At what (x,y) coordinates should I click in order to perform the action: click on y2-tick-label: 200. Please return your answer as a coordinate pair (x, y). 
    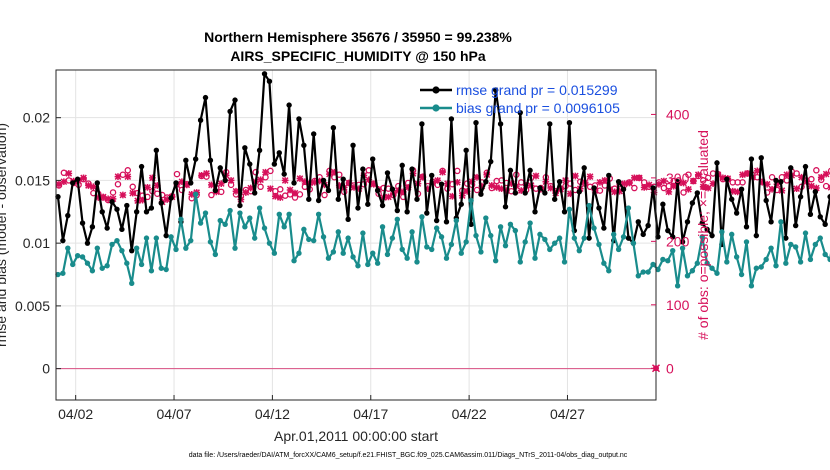
    Looking at the image, I should click on (678, 241).